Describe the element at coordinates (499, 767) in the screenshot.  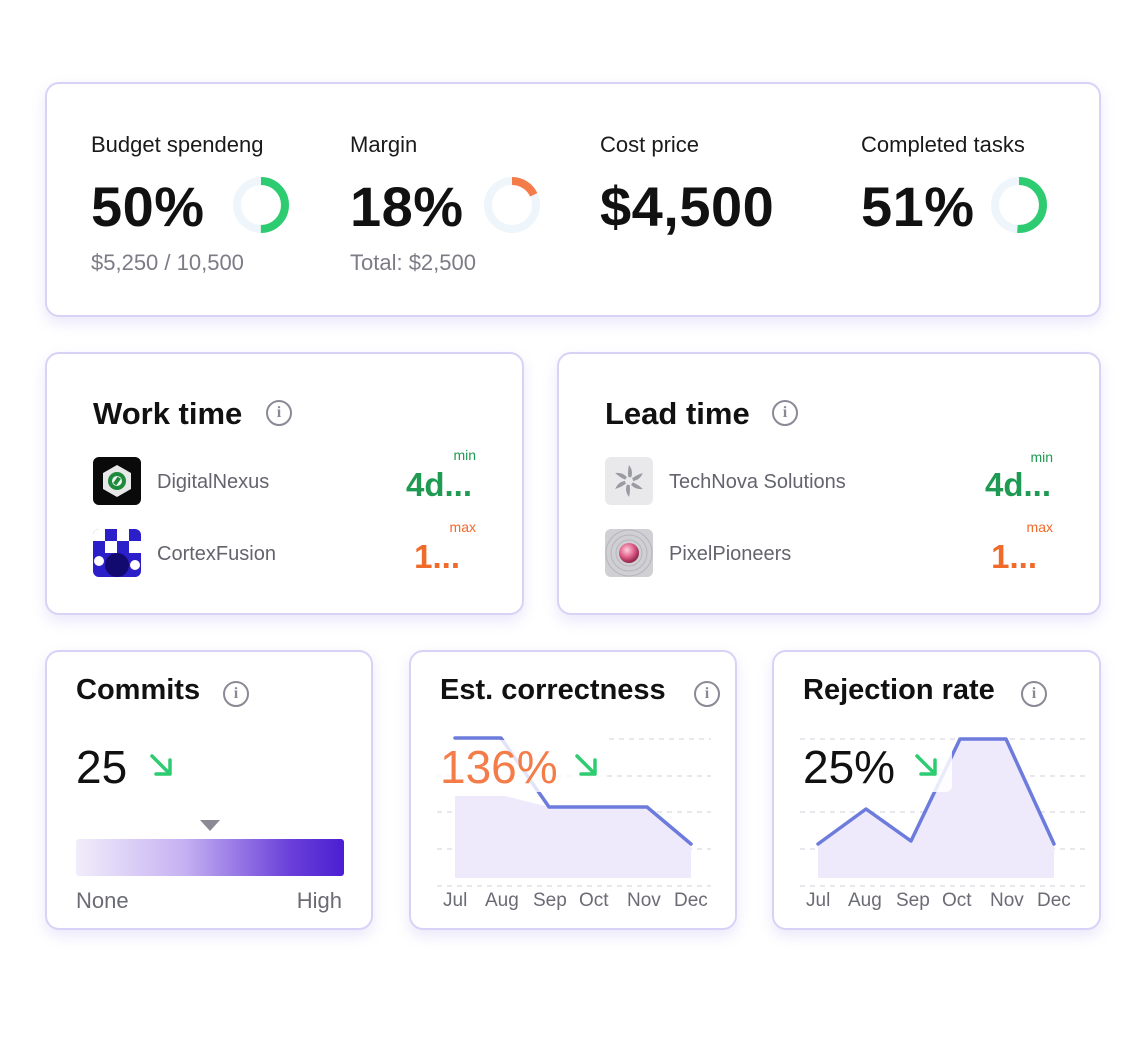
I see `correctness-value: 136%` at that location.